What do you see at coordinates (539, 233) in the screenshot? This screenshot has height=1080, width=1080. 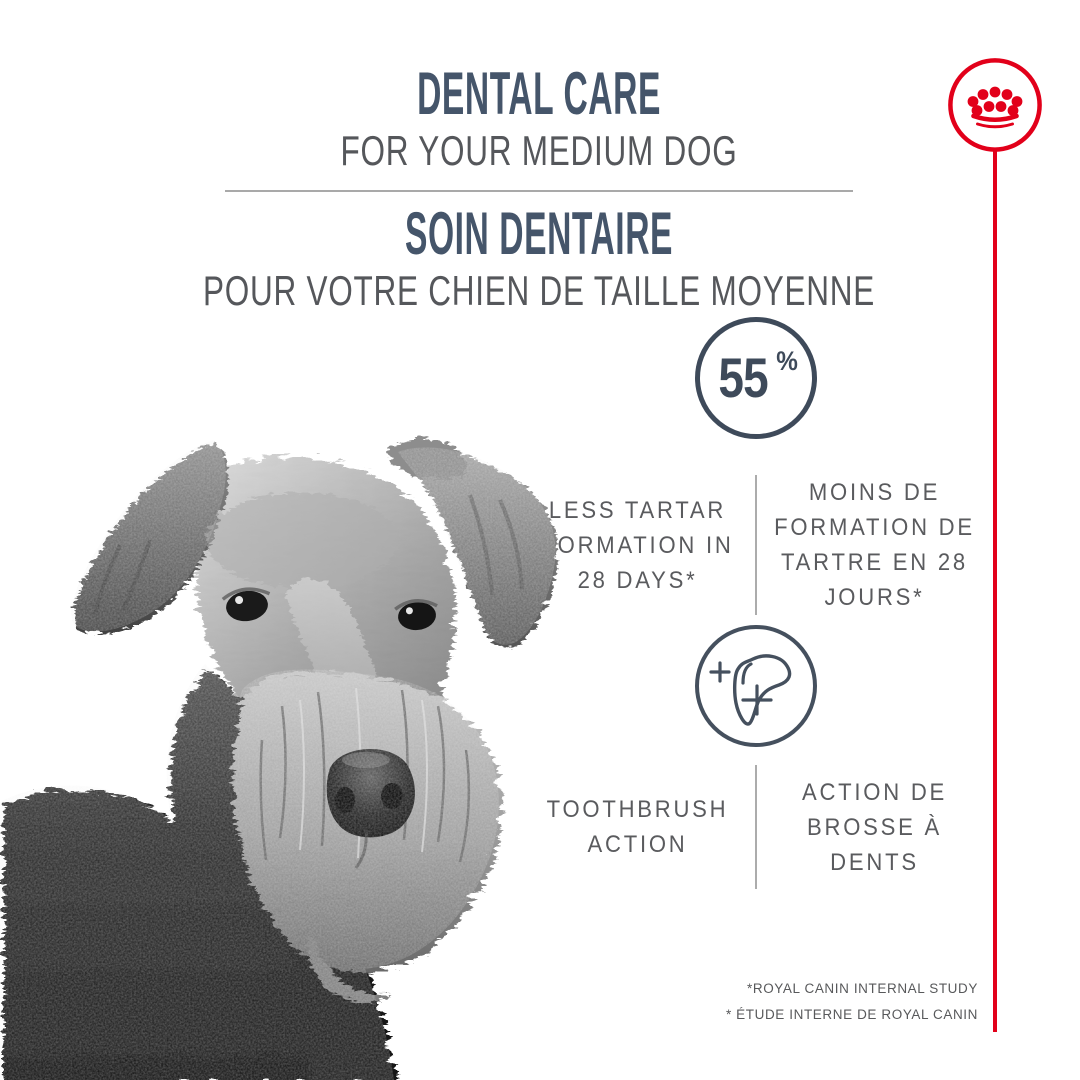 I see `title-french: SOIN DENTAIRE` at bounding box center [539, 233].